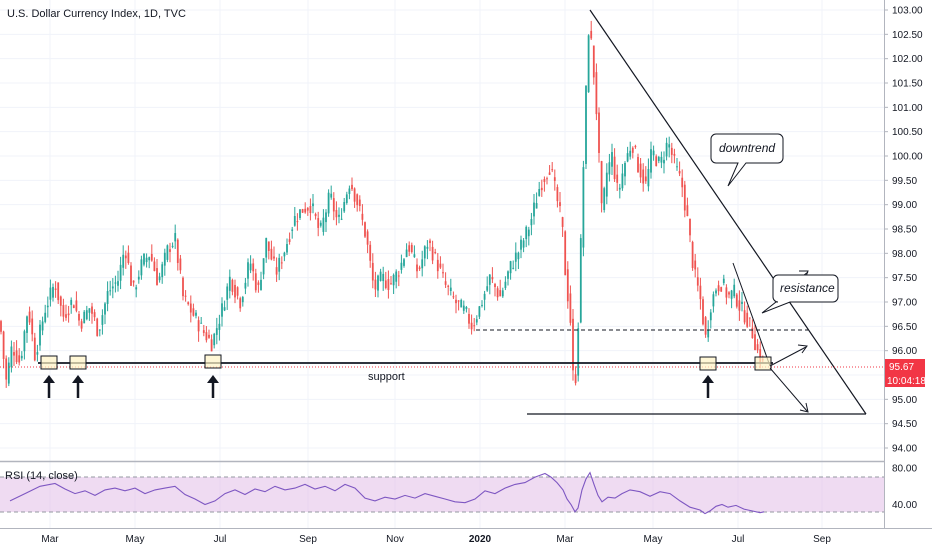 The height and width of the screenshot is (550, 932). Describe the element at coordinates (904, 488) in the screenshot. I see `rsi-axis: 80.00 40.00` at that location.